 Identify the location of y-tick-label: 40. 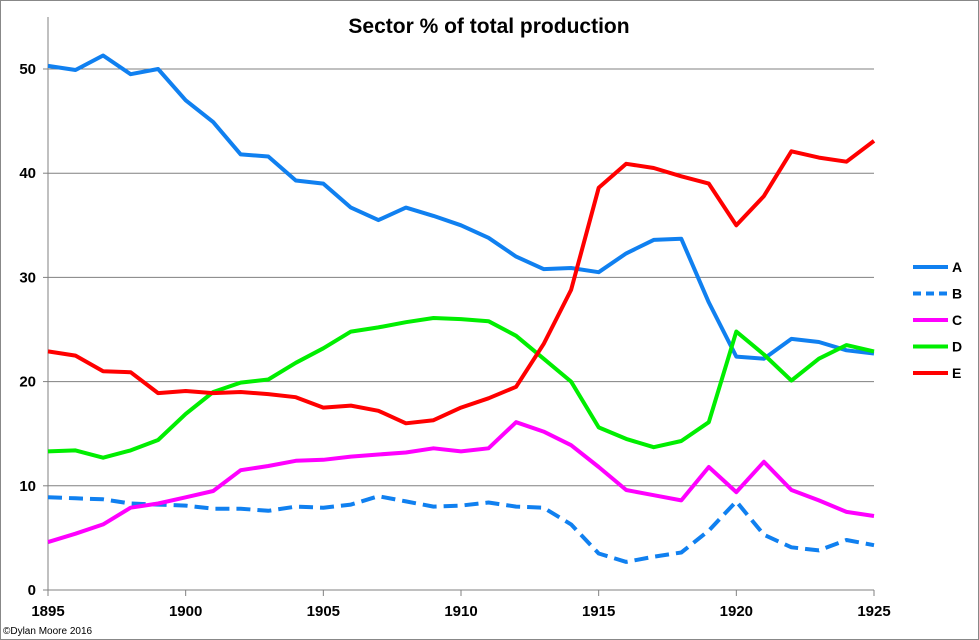
(27, 173).